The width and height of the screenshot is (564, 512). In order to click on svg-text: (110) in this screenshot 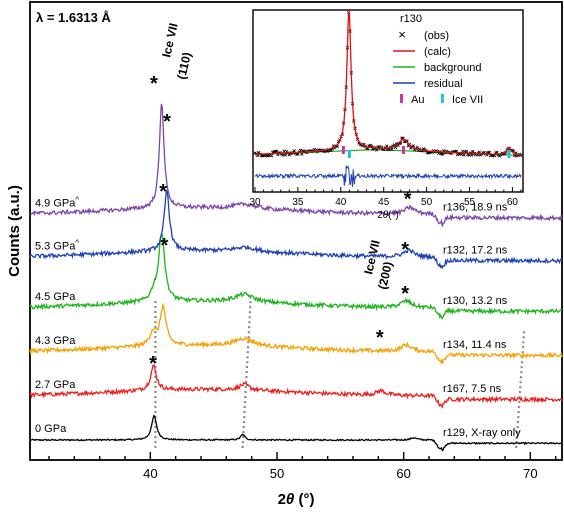, I will do `click(184, 66)`.